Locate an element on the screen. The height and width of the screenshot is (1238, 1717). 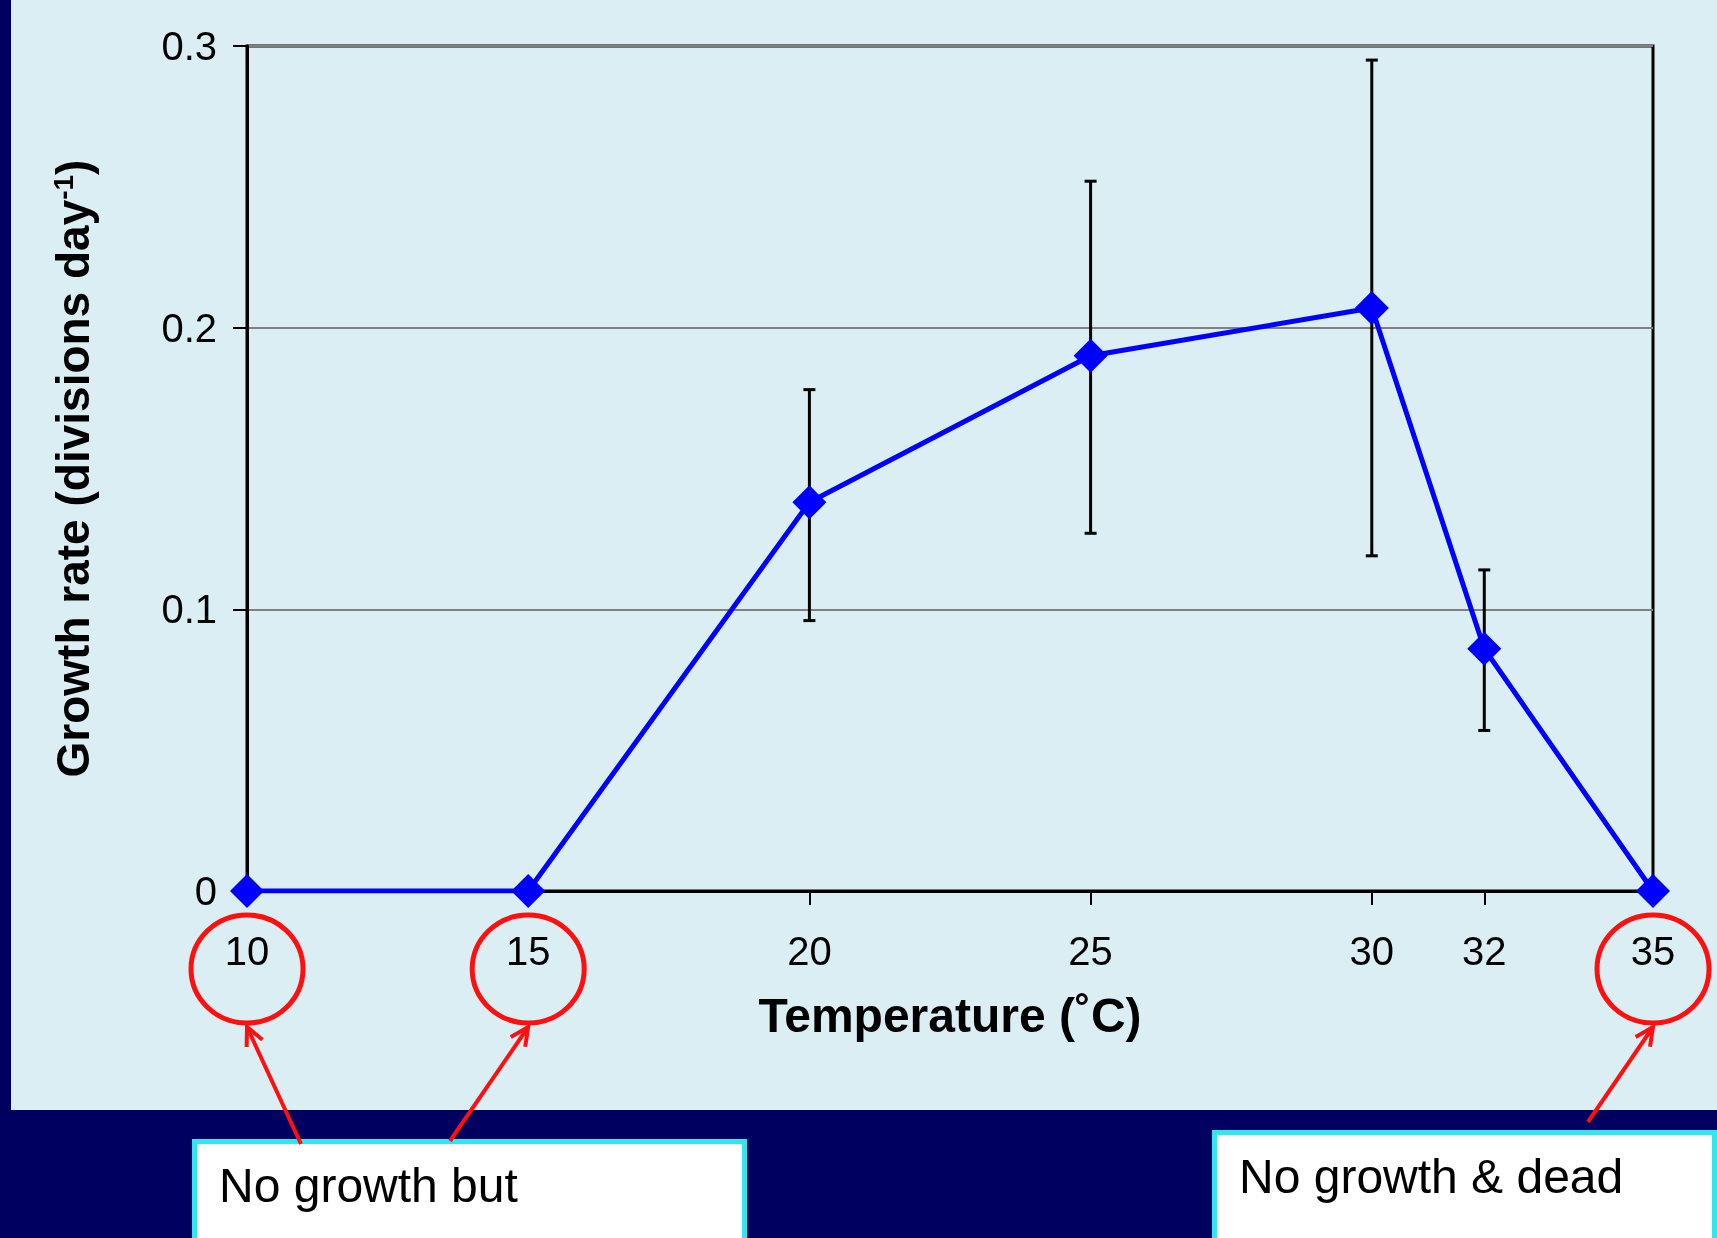
y-tick-label: 0.2 is located at coordinates (189, 327).